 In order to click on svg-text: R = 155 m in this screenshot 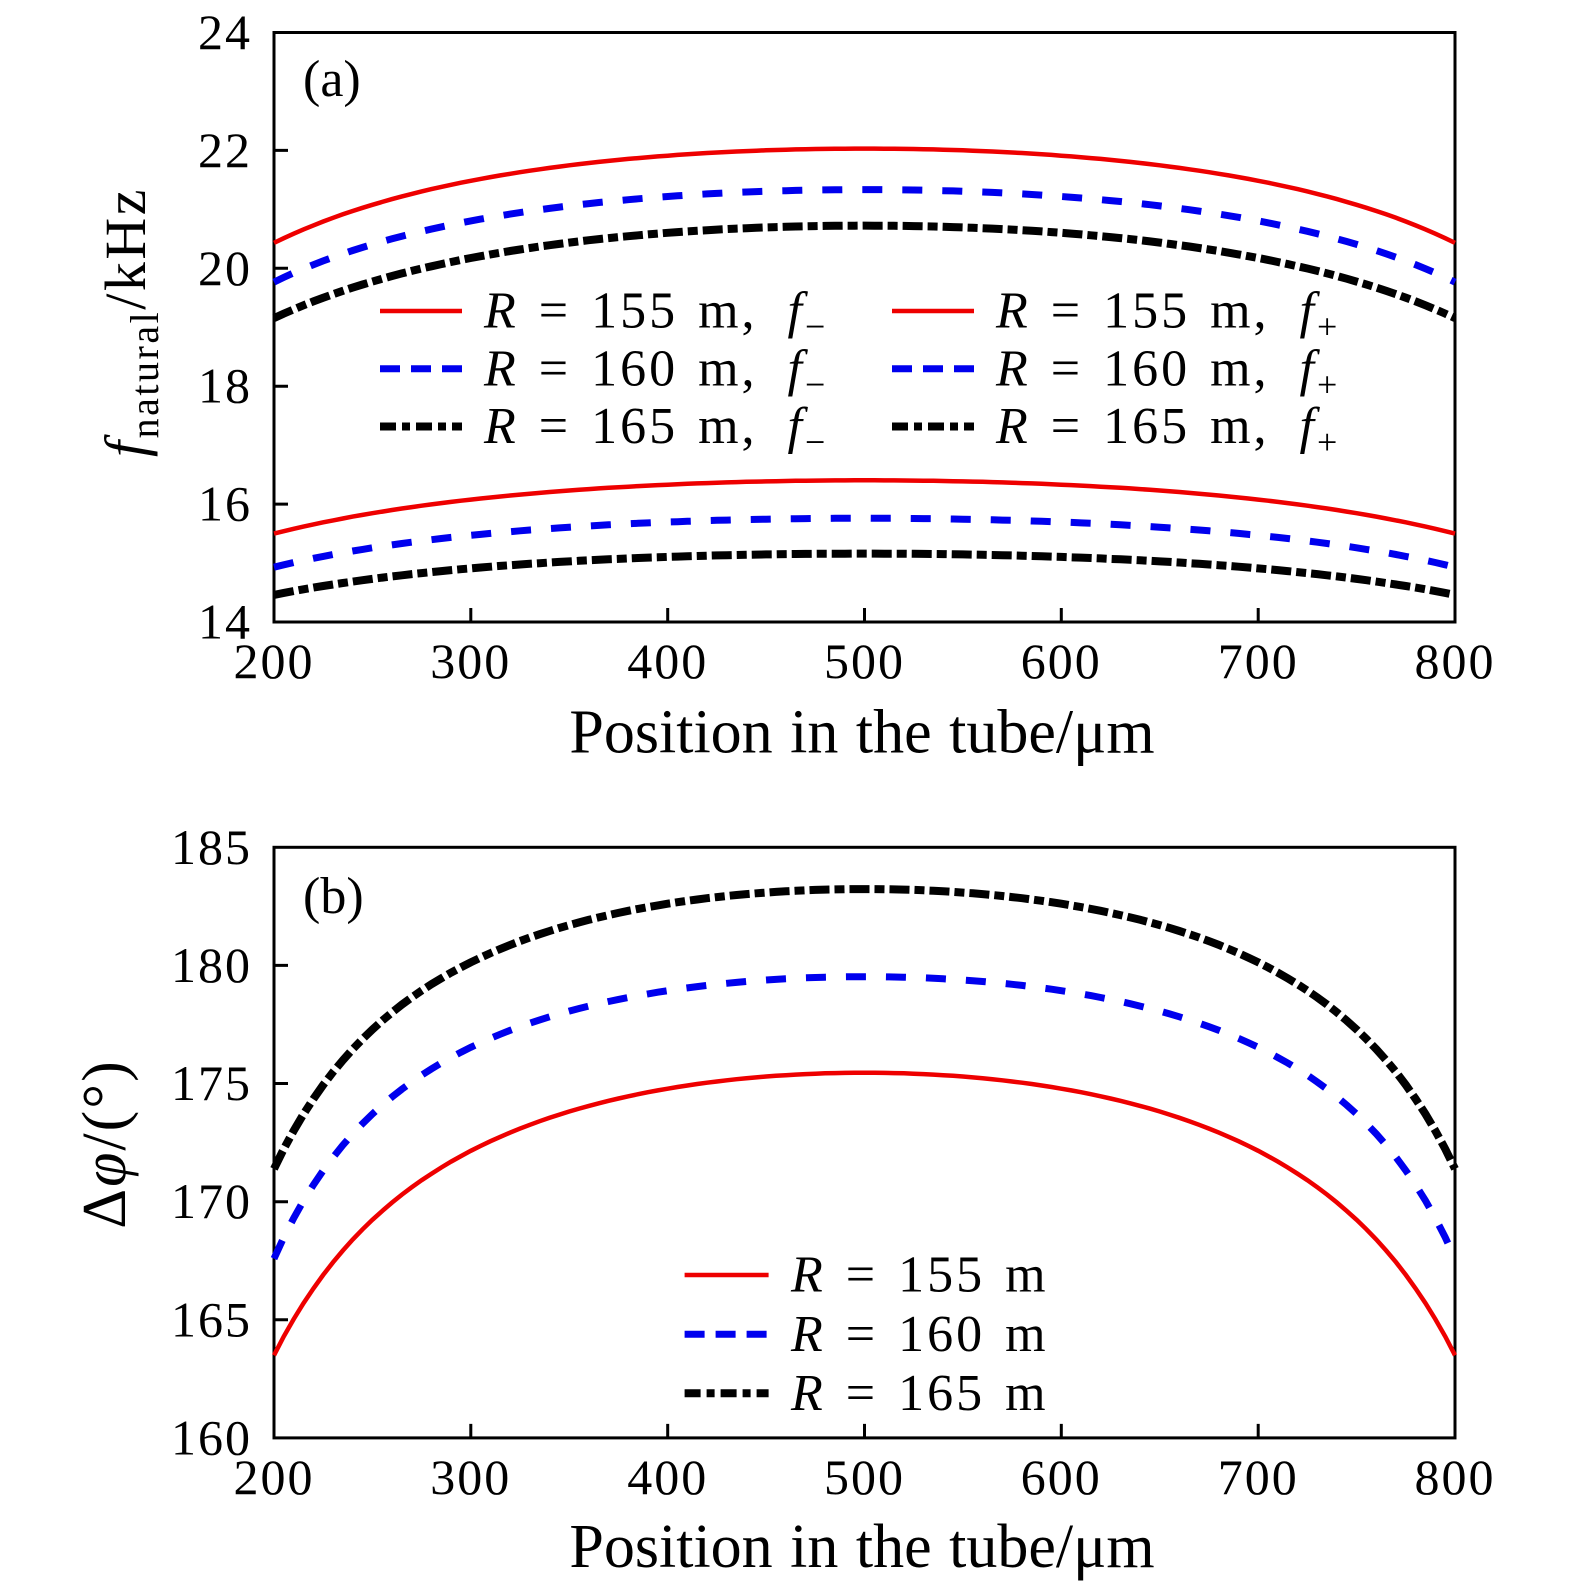, I will do `click(919, 1275)`.